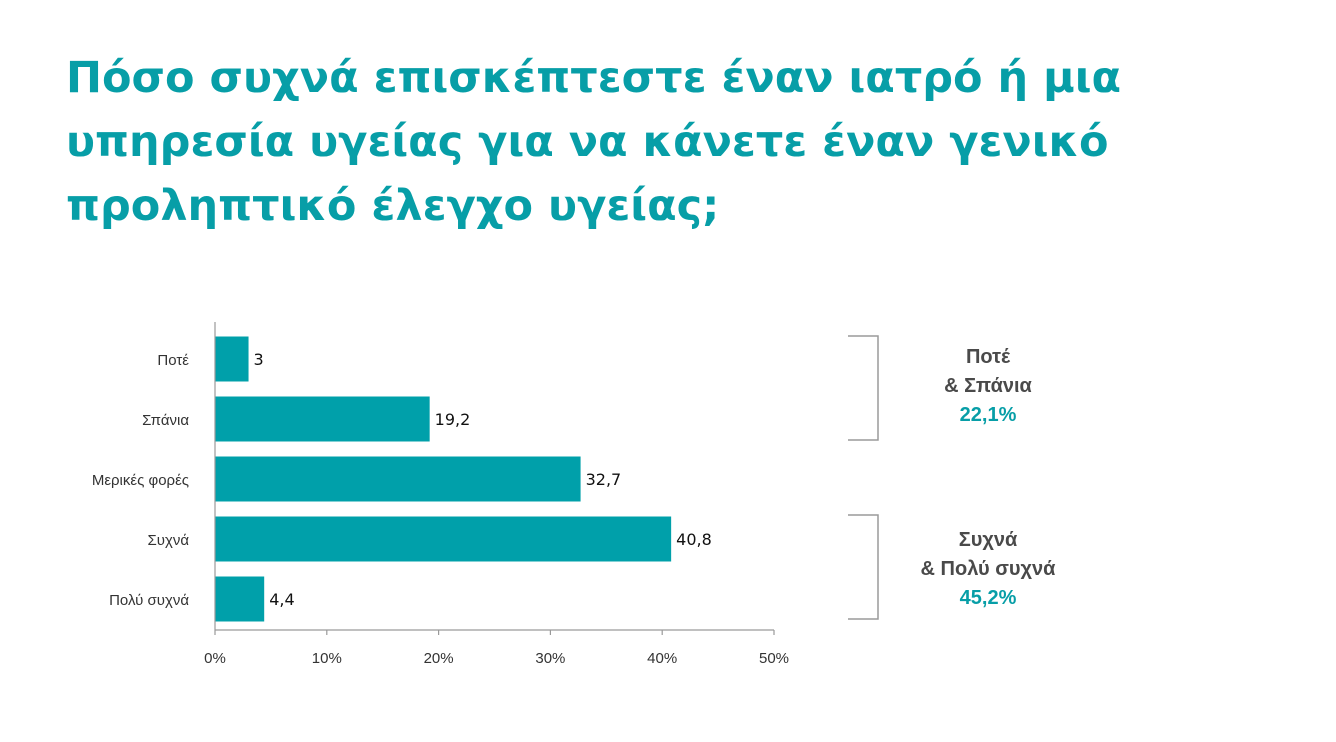  I want to click on group-label-never-rarely: Ποτέ & Σπάνια 22,1%, so click(988, 386).